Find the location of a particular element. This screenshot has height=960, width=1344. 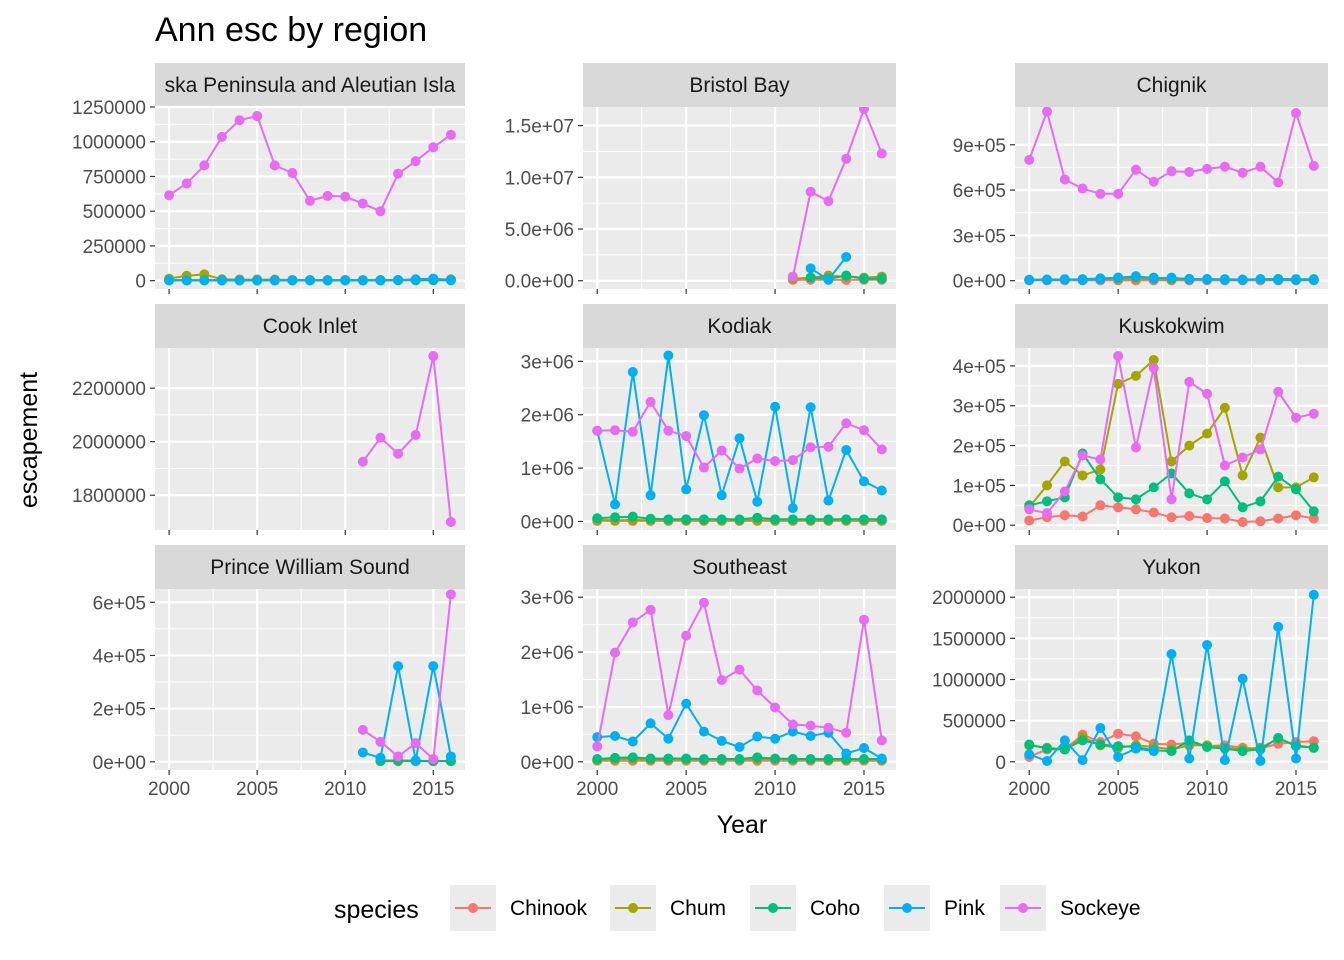

y-tick-label: 2e+06 is located at coordinates (547, 653).